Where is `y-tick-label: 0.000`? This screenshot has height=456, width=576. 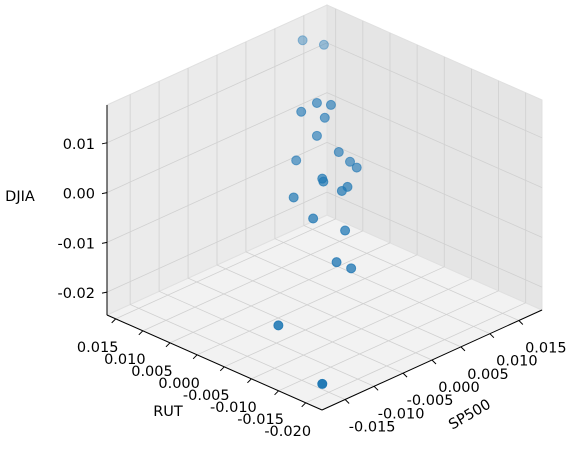 y-tick-label: 0.000 is located at coordinates (179, 384).